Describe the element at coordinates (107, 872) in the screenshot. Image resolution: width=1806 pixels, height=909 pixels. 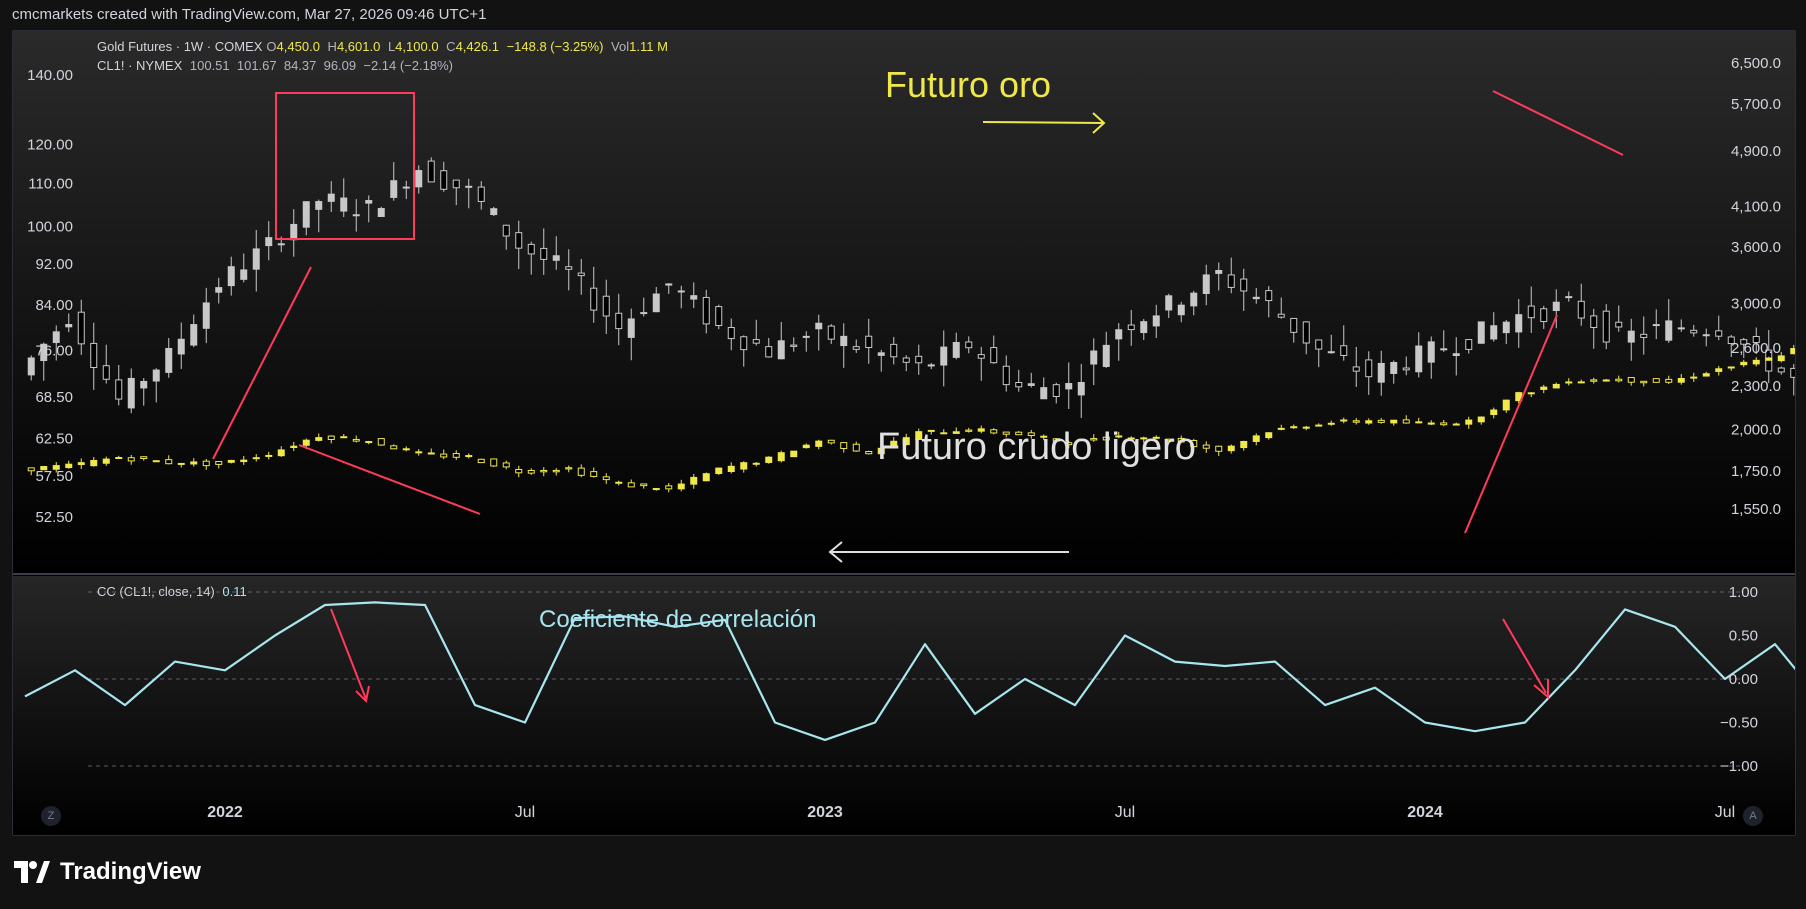
I see `tradingview-logo: TradingView` at that location.